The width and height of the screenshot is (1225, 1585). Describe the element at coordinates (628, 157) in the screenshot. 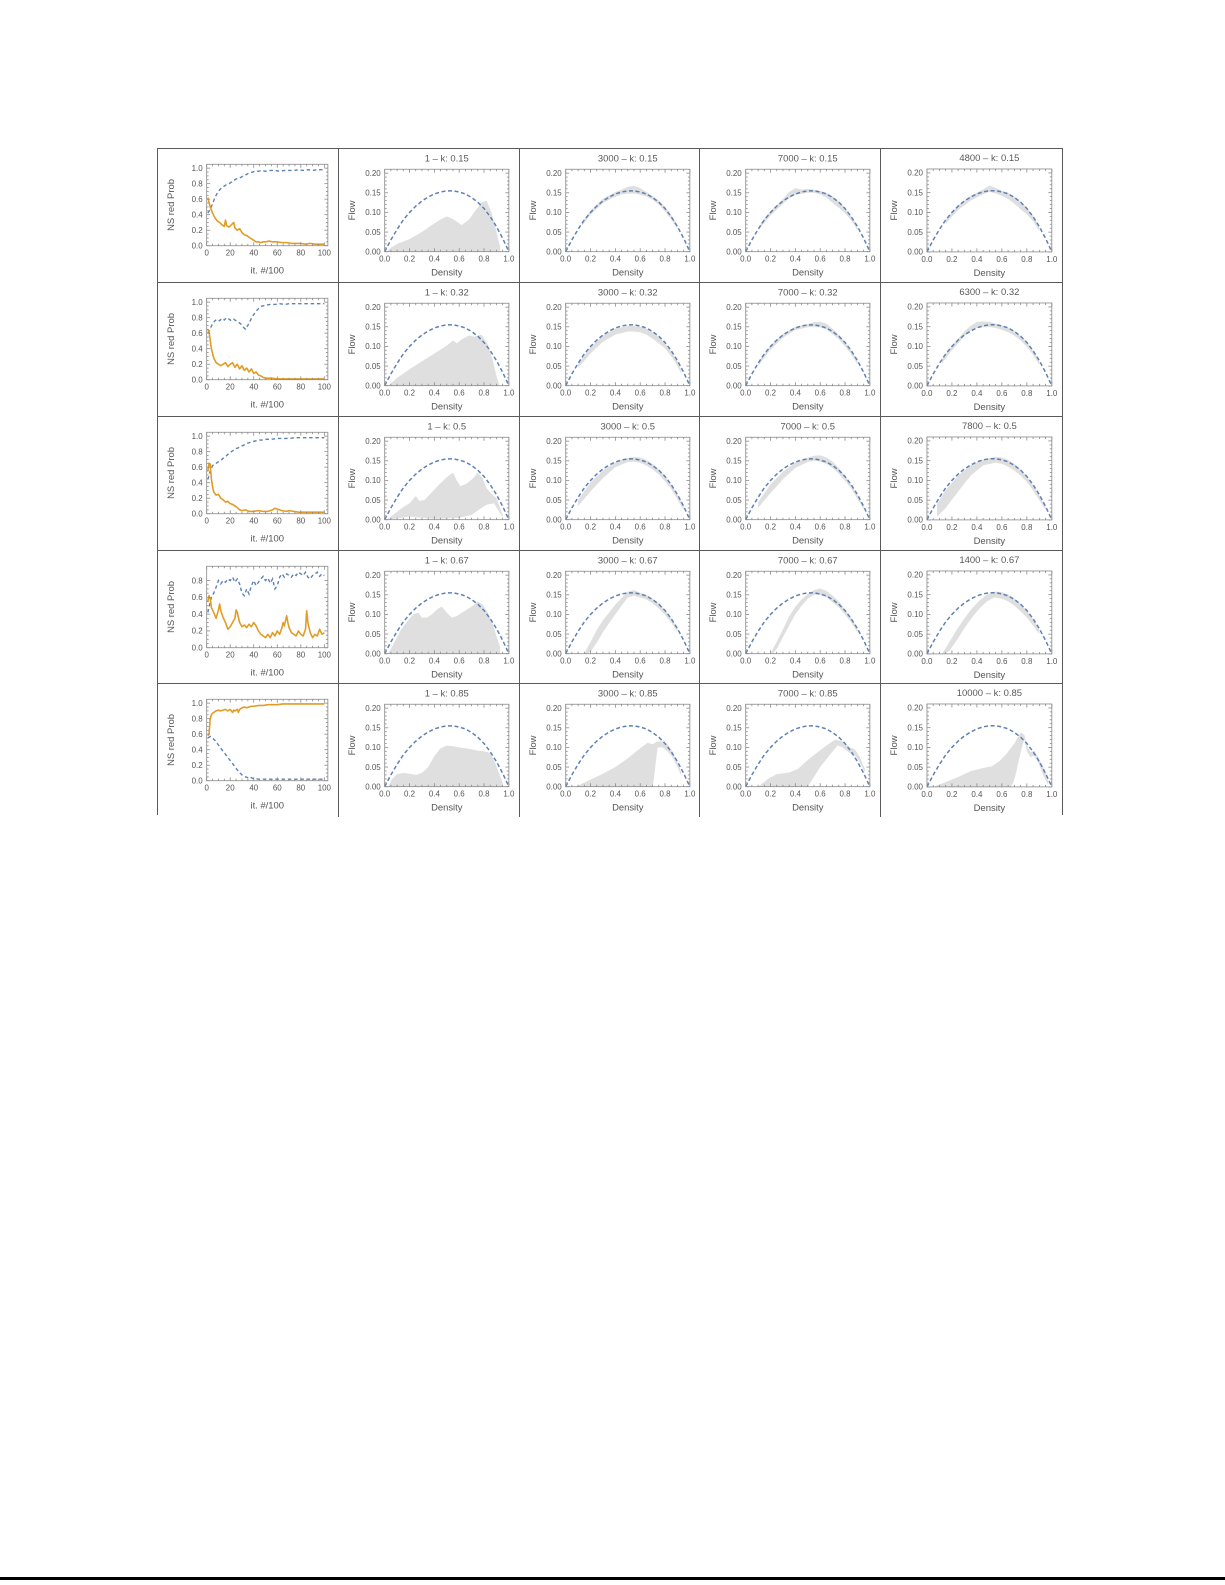

I see `flow-plot-title: 3000 – k: 0.15` at that location.